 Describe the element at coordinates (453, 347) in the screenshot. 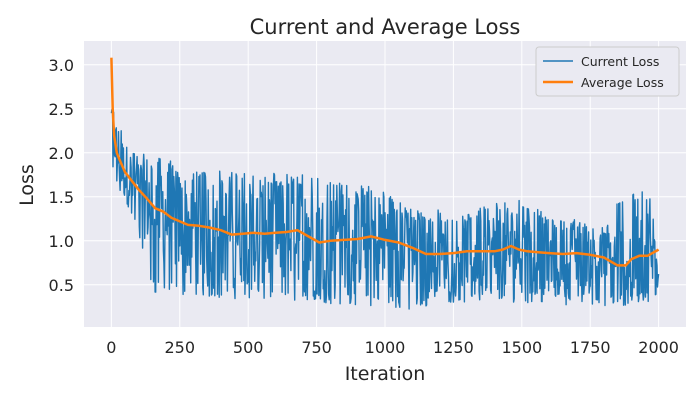

I see `x-tick-label: 1250` at that location.